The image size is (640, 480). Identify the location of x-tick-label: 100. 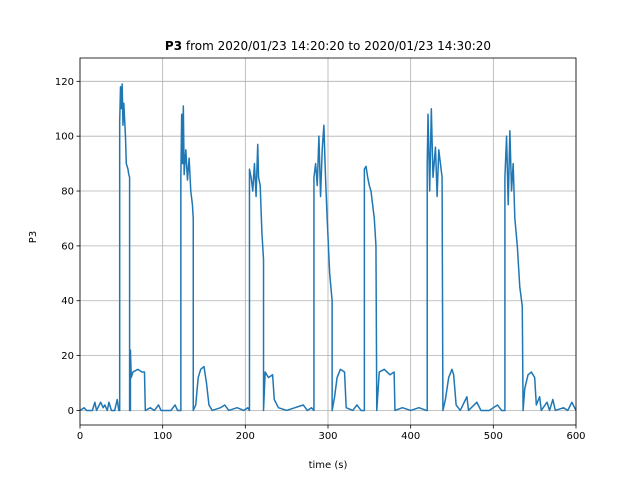
(162, 436).